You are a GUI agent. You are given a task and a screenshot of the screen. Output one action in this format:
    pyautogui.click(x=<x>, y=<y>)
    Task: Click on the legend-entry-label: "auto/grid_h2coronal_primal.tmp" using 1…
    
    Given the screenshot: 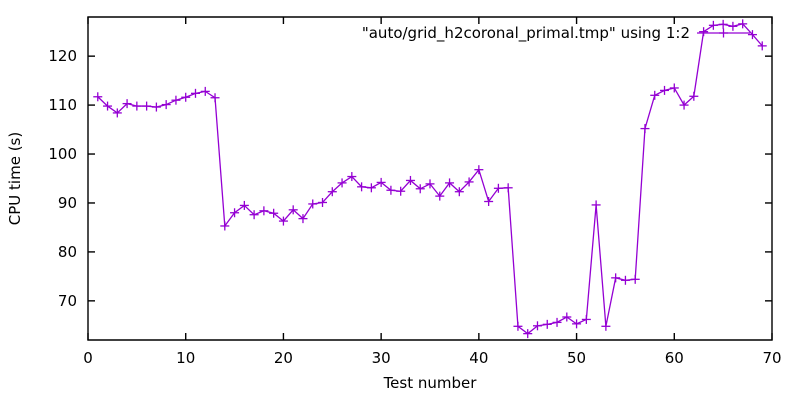 What is the action you would take?
    pyautogui.click(x=526, y=33)
    